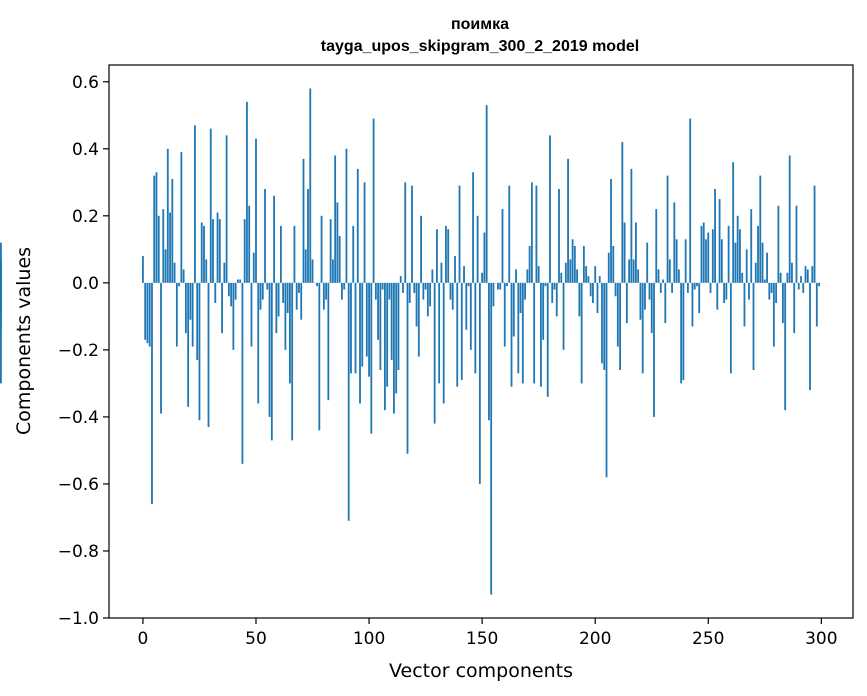 Image resolution: width=867 pixels, height=696 pixels. Describe the element at coordinates (480, 24) in the screenshot. I see `chart-title: поимка` at that location.